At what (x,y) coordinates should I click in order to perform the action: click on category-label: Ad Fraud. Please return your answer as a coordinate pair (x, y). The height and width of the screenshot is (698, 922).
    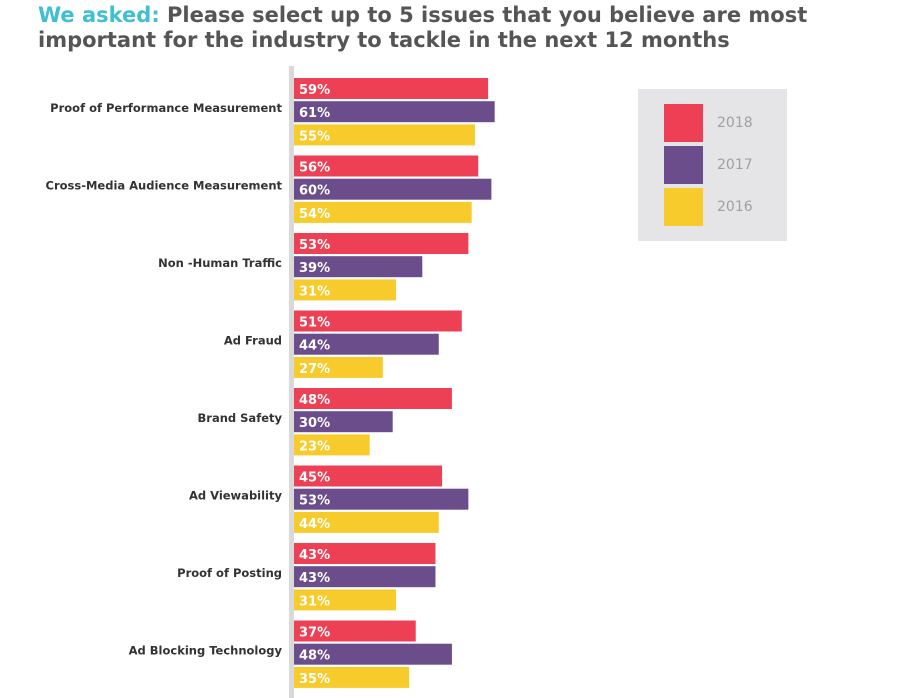
    Looking at the image, I should click on (253, 341).